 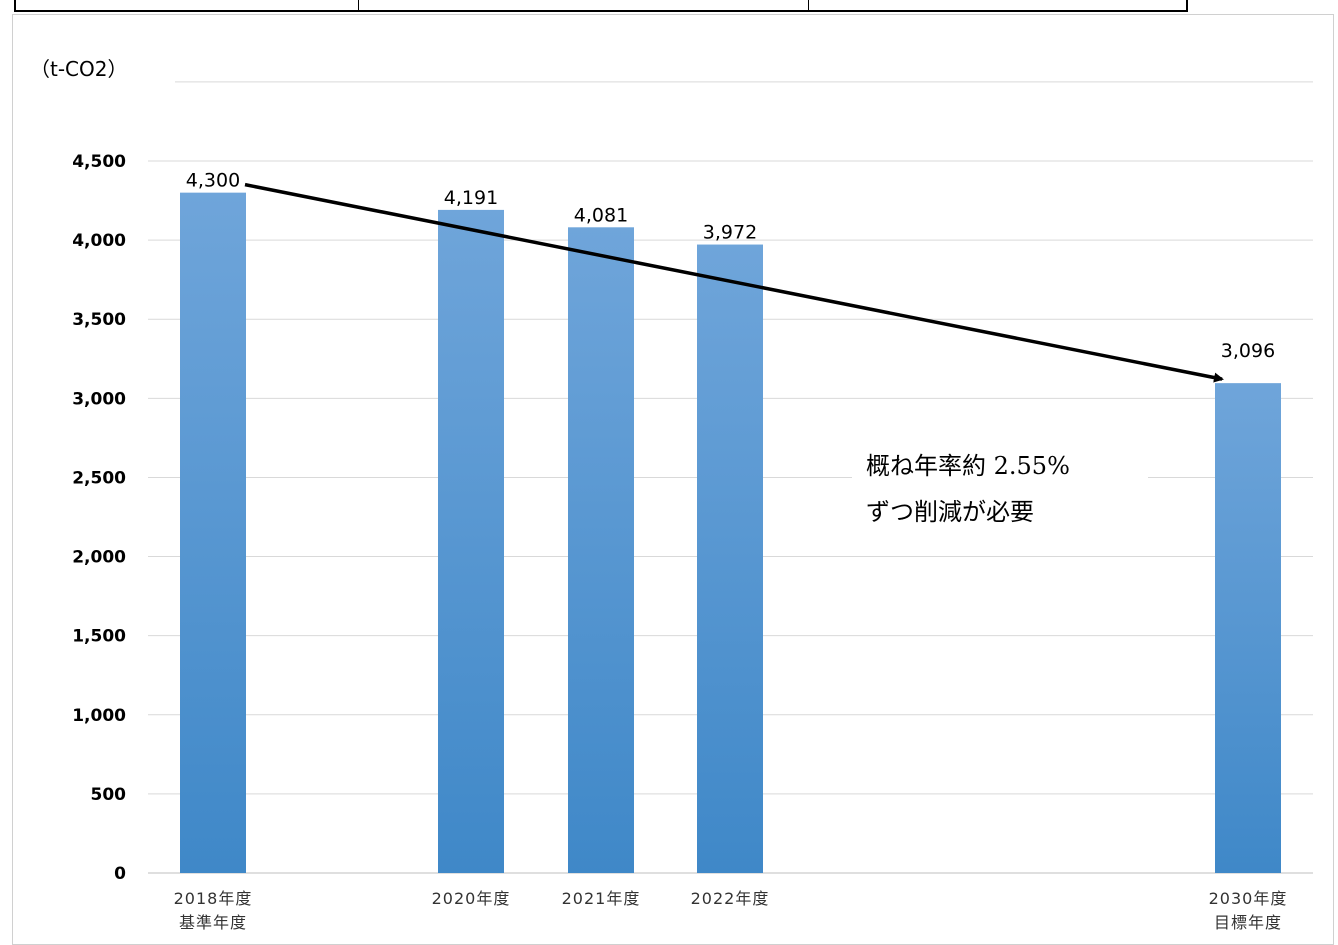 I want to click on x-tick-label: 2030年度, so click(x=1248, y=898).